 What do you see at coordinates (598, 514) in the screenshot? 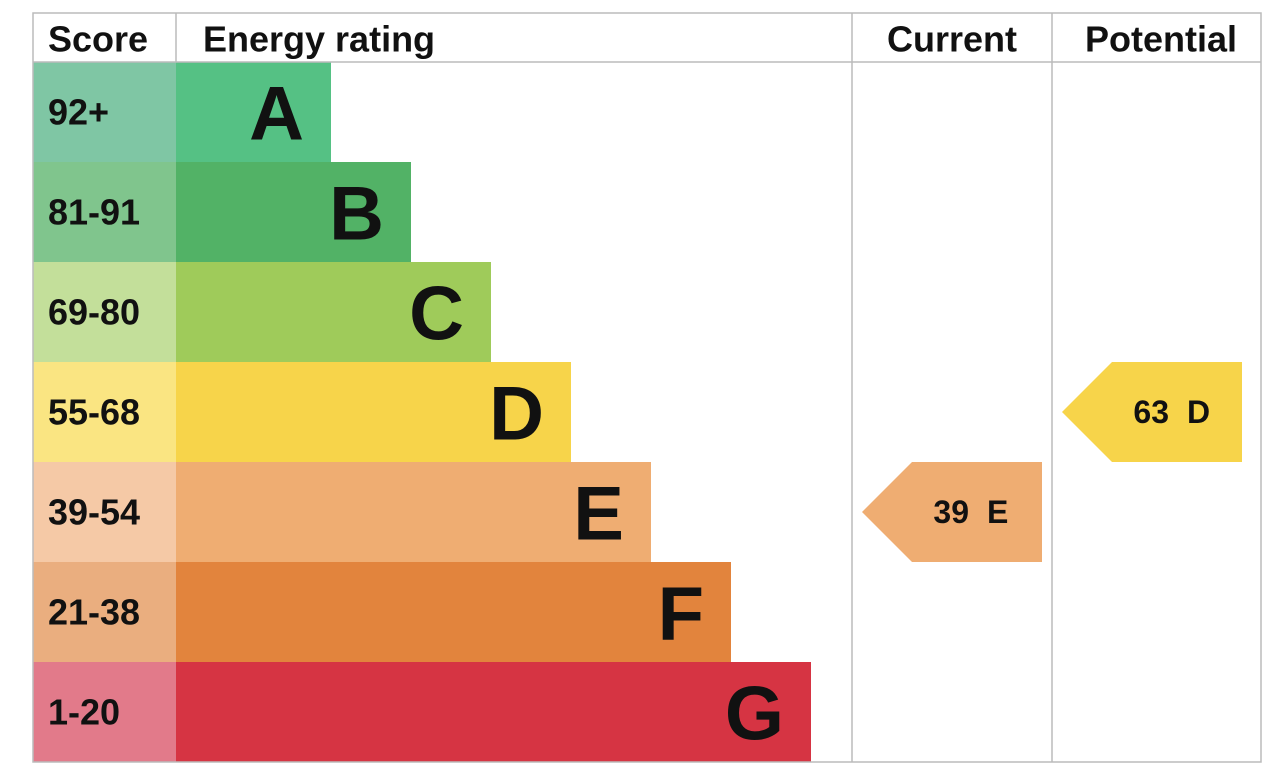
I see `rating-letter: E` at bounding box center [598, 514].